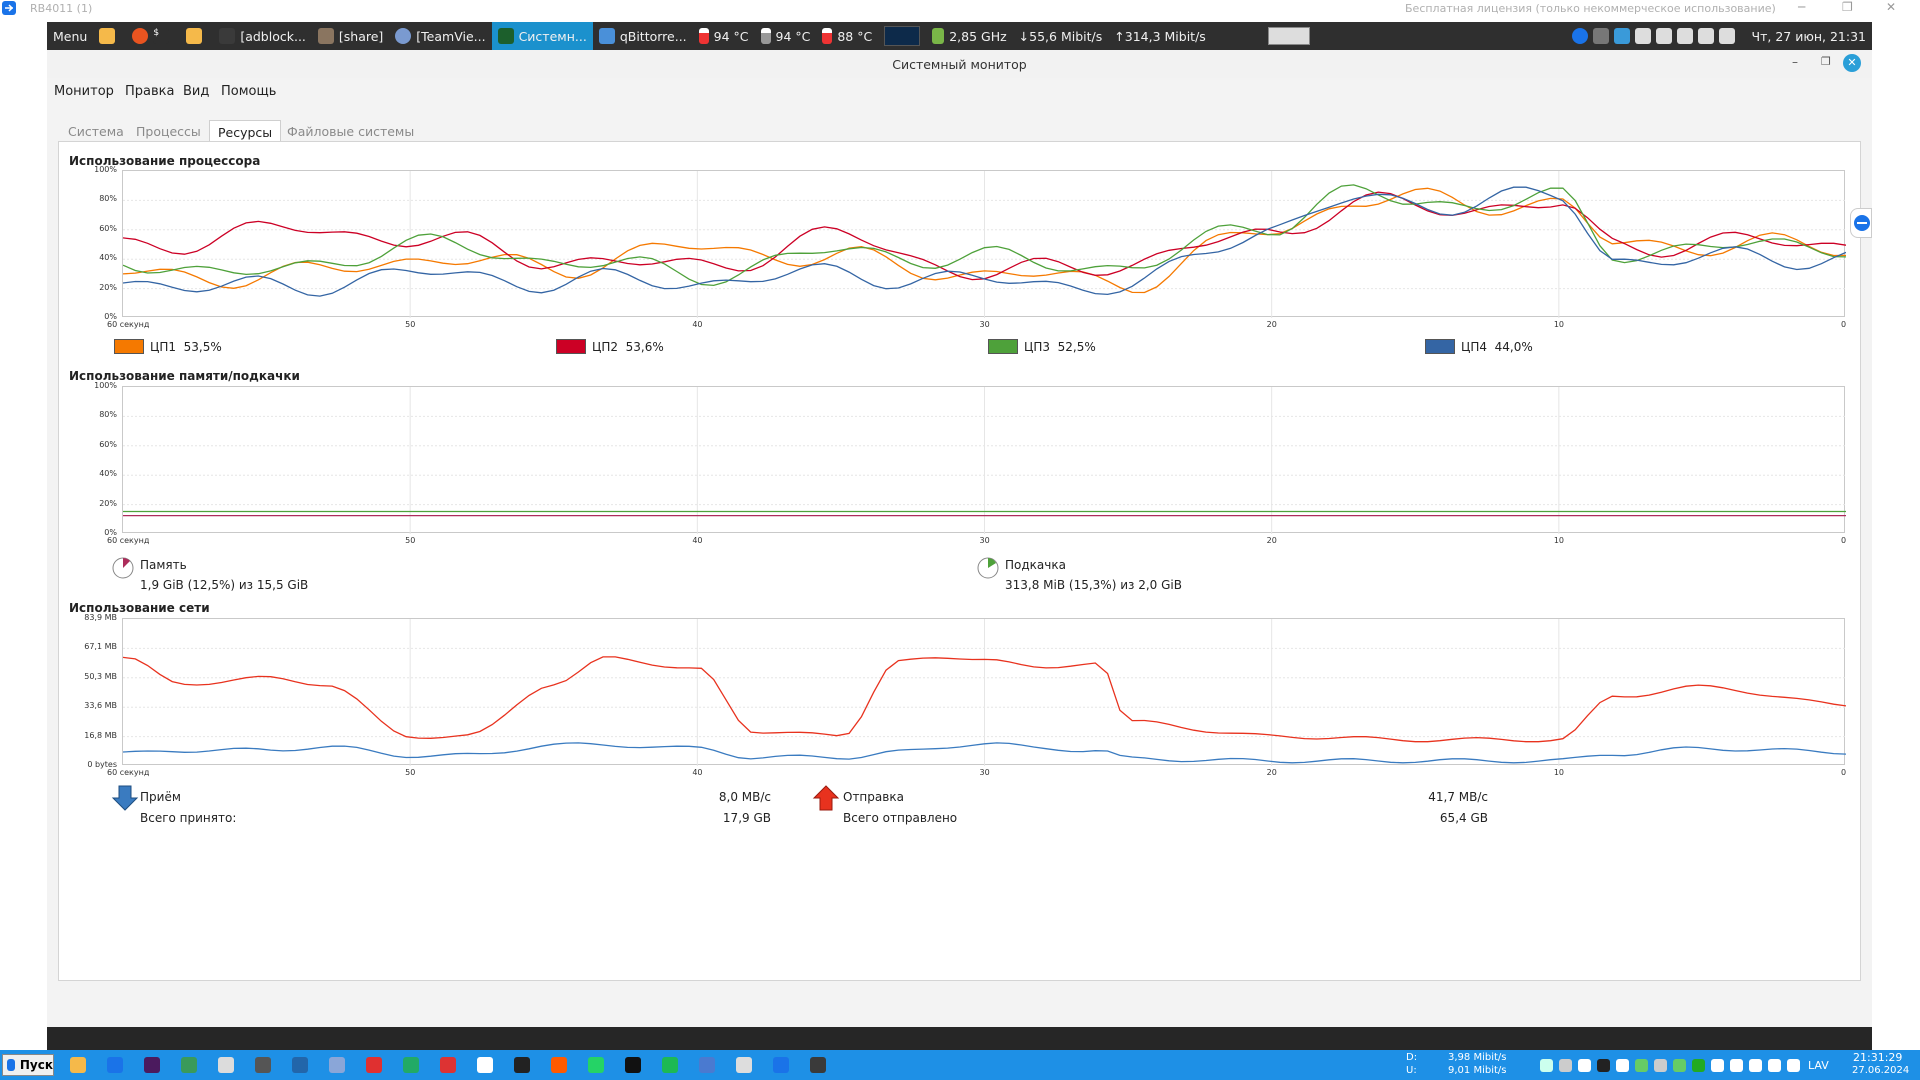  Describe the element at coordinates (70, 36) in the screenshot. I see `menu-button: Menu` at that location.